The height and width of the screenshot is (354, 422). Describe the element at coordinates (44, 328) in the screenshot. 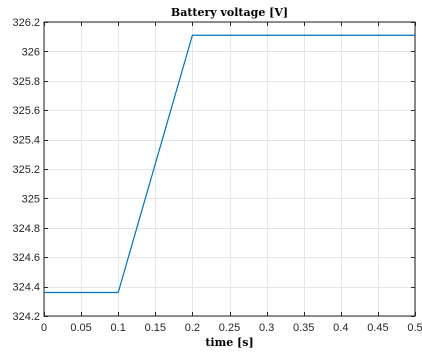

I see `x-tick-label: 0` at that location.